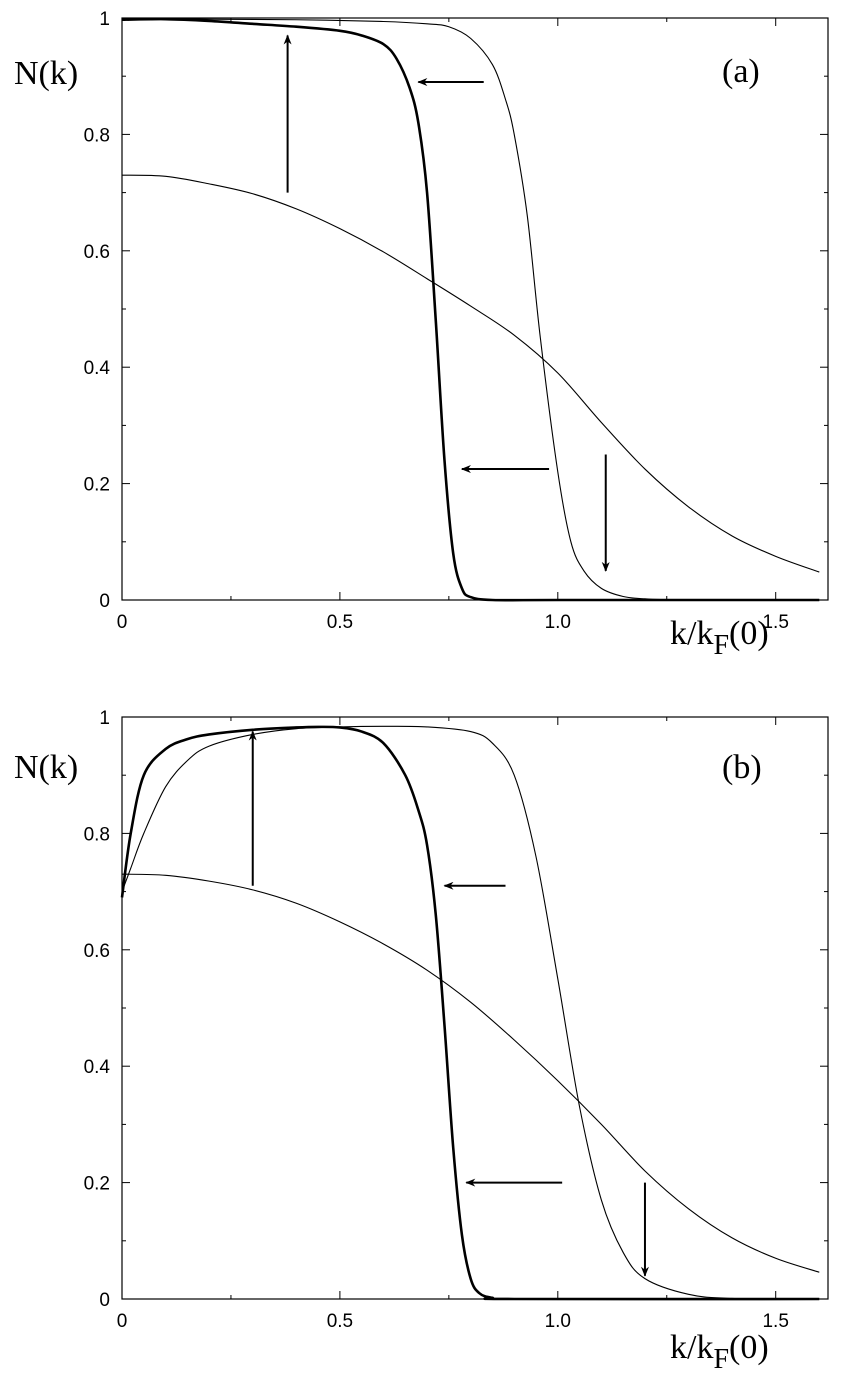 The image size is (847, 1387). I want to click on panel-label: (a), so click(741, 71).